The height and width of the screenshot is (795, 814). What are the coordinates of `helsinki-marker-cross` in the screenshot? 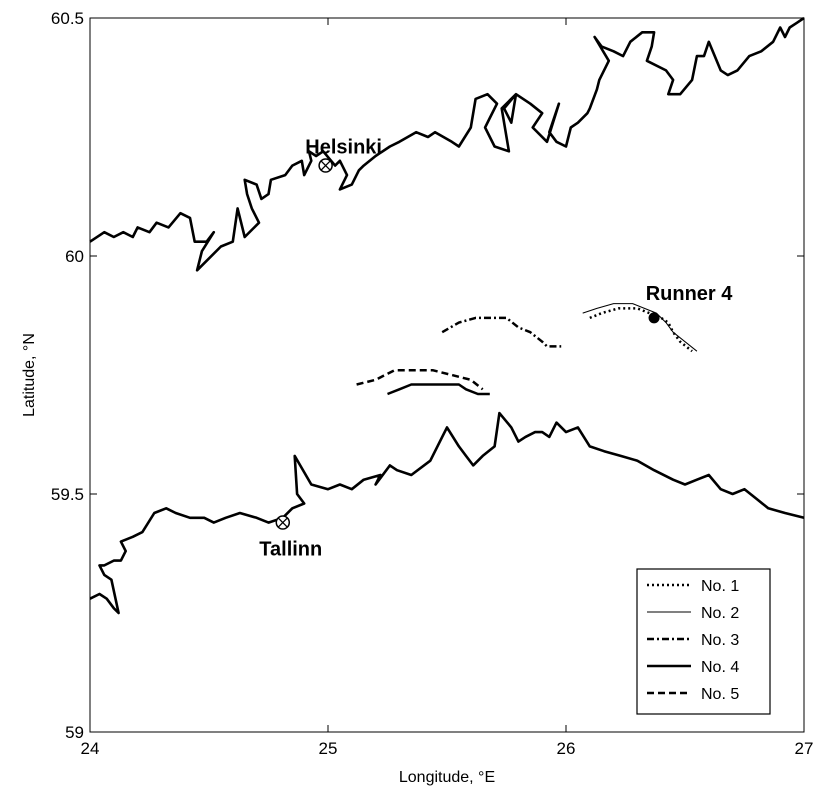 It's located at (325, 165).